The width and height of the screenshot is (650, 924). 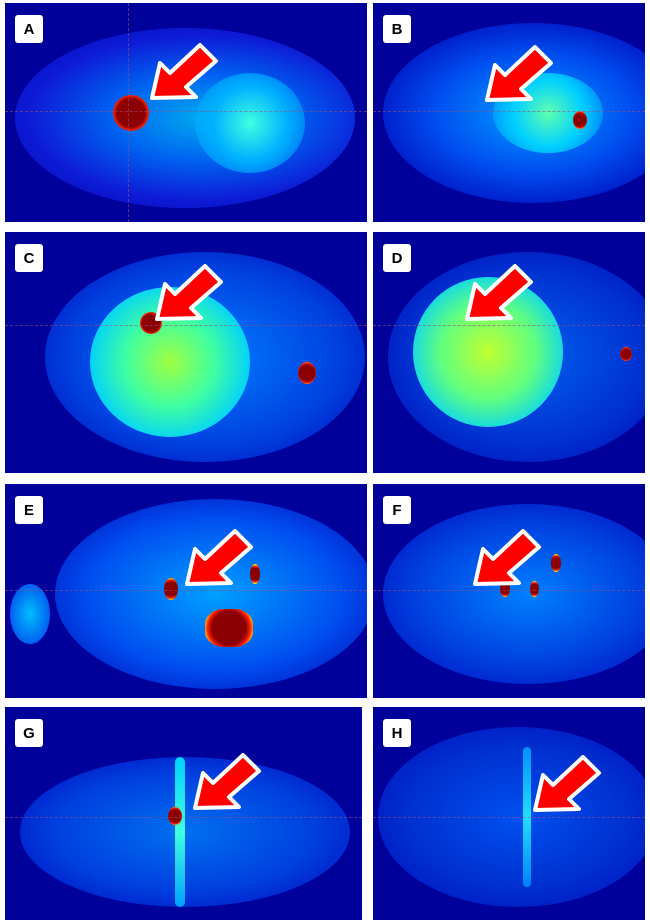 What do you see at coordinates (509, 352) in the screenshot?
I see `scan-panel-d: D` at bounding box center [509, 352].